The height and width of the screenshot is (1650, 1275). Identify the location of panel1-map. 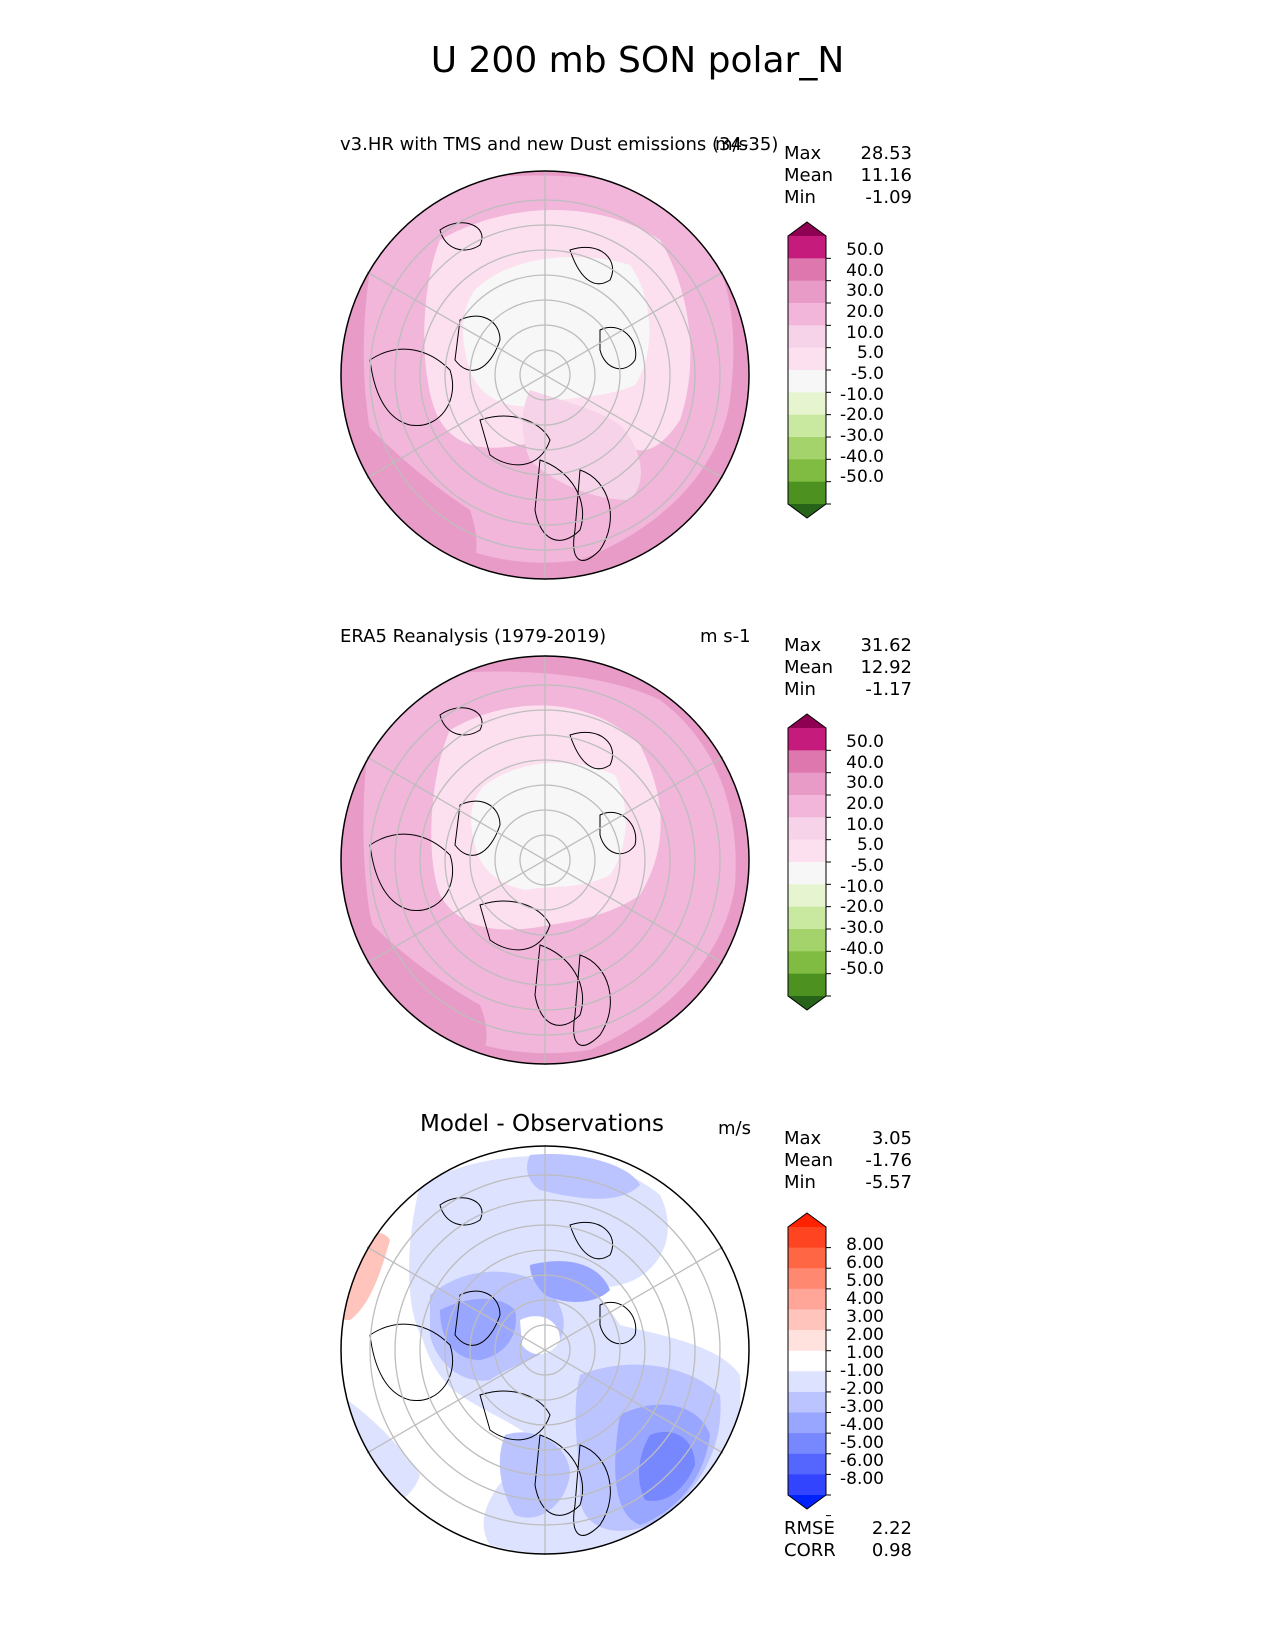
(545, 375).